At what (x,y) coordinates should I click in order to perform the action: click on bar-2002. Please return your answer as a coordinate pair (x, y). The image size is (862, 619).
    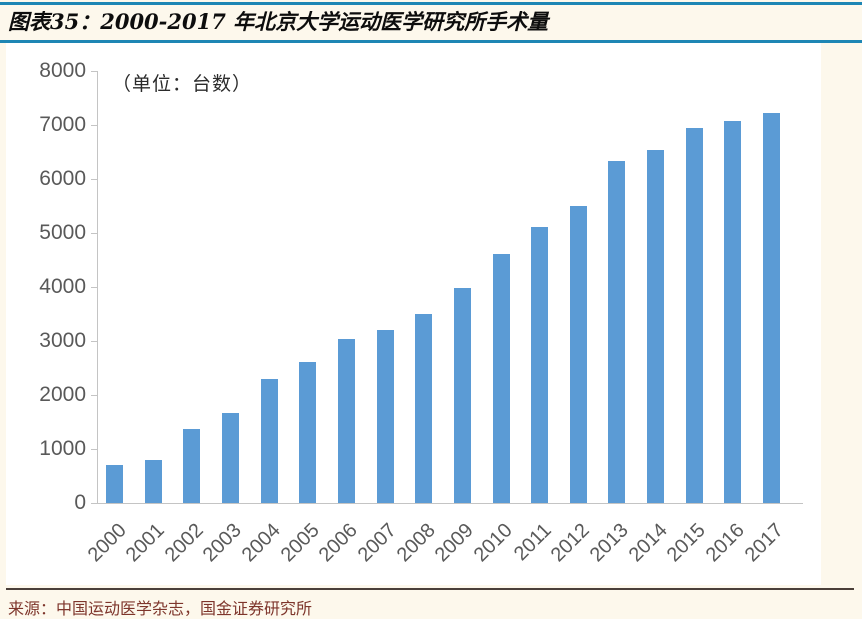
    Looking at the image, I should click on (192, 466).